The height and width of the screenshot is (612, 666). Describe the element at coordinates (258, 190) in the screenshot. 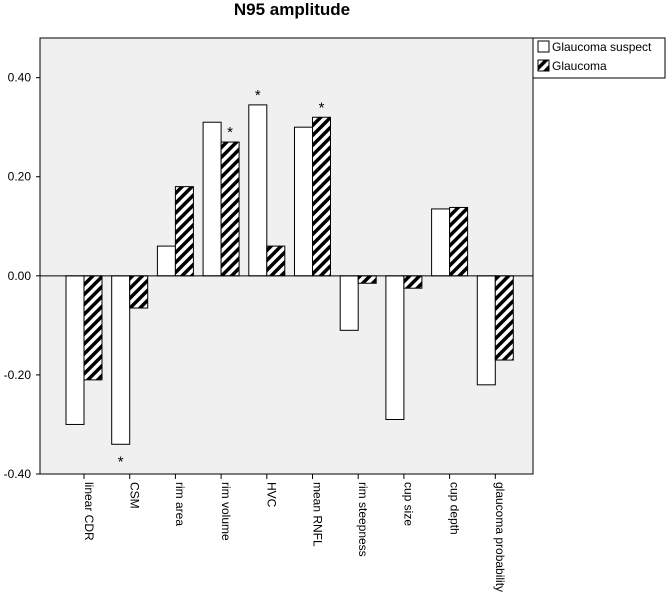

I see `bar-glaucoma-suspect-hvc` at that location.